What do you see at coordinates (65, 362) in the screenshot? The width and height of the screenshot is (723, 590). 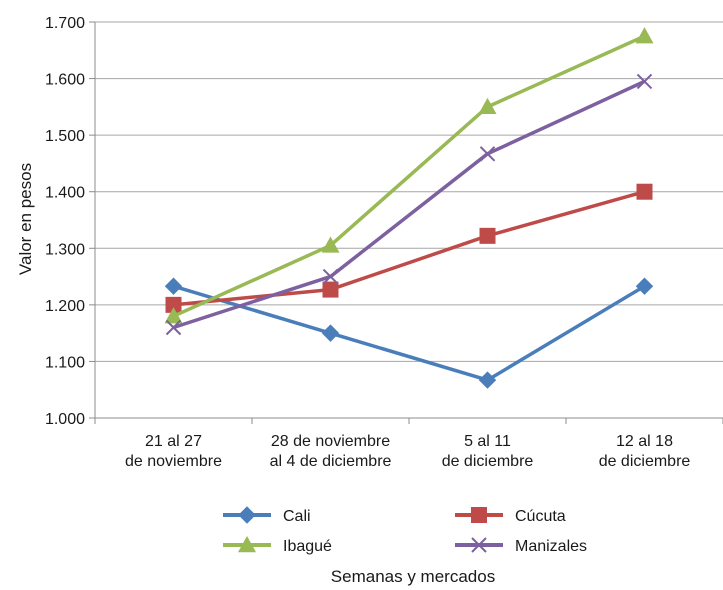 I see `y-tick-label: 1.100` at bounding box center [65, 362].